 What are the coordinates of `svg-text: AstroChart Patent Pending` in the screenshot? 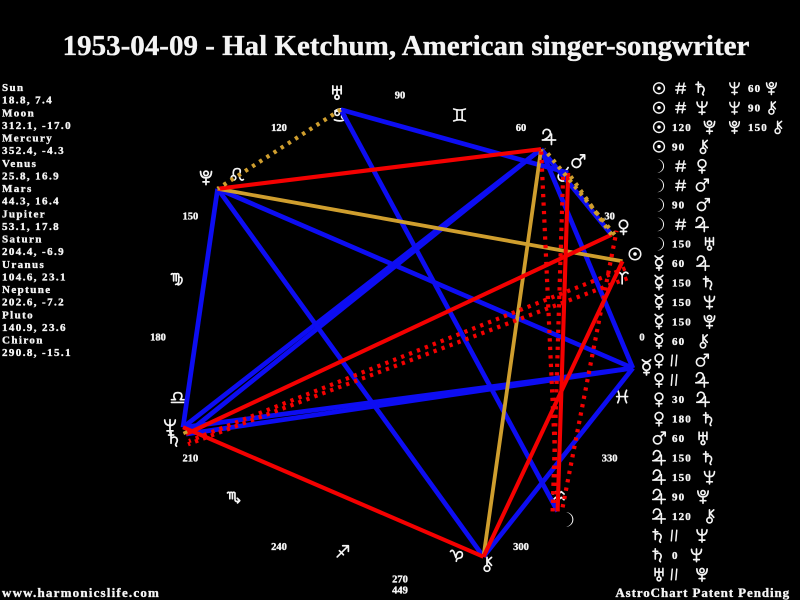 It's located at (702, 592).